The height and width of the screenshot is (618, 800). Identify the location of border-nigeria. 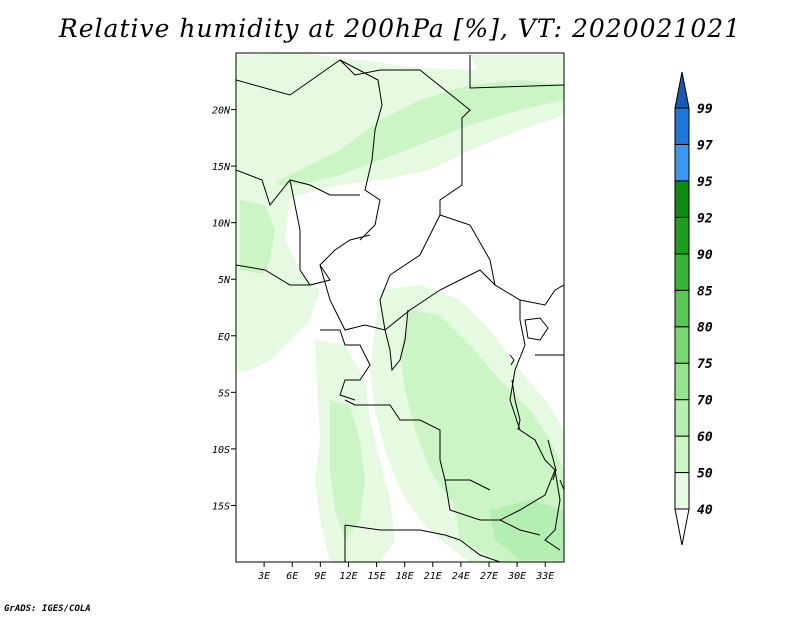
(330, 232).